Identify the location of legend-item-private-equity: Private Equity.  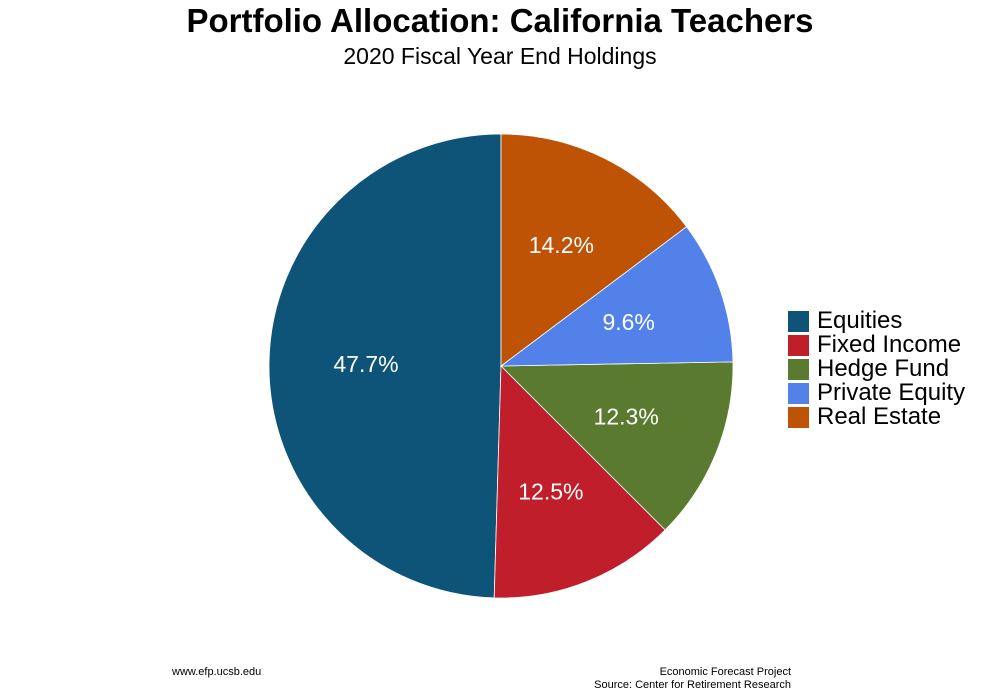
(876, 393).